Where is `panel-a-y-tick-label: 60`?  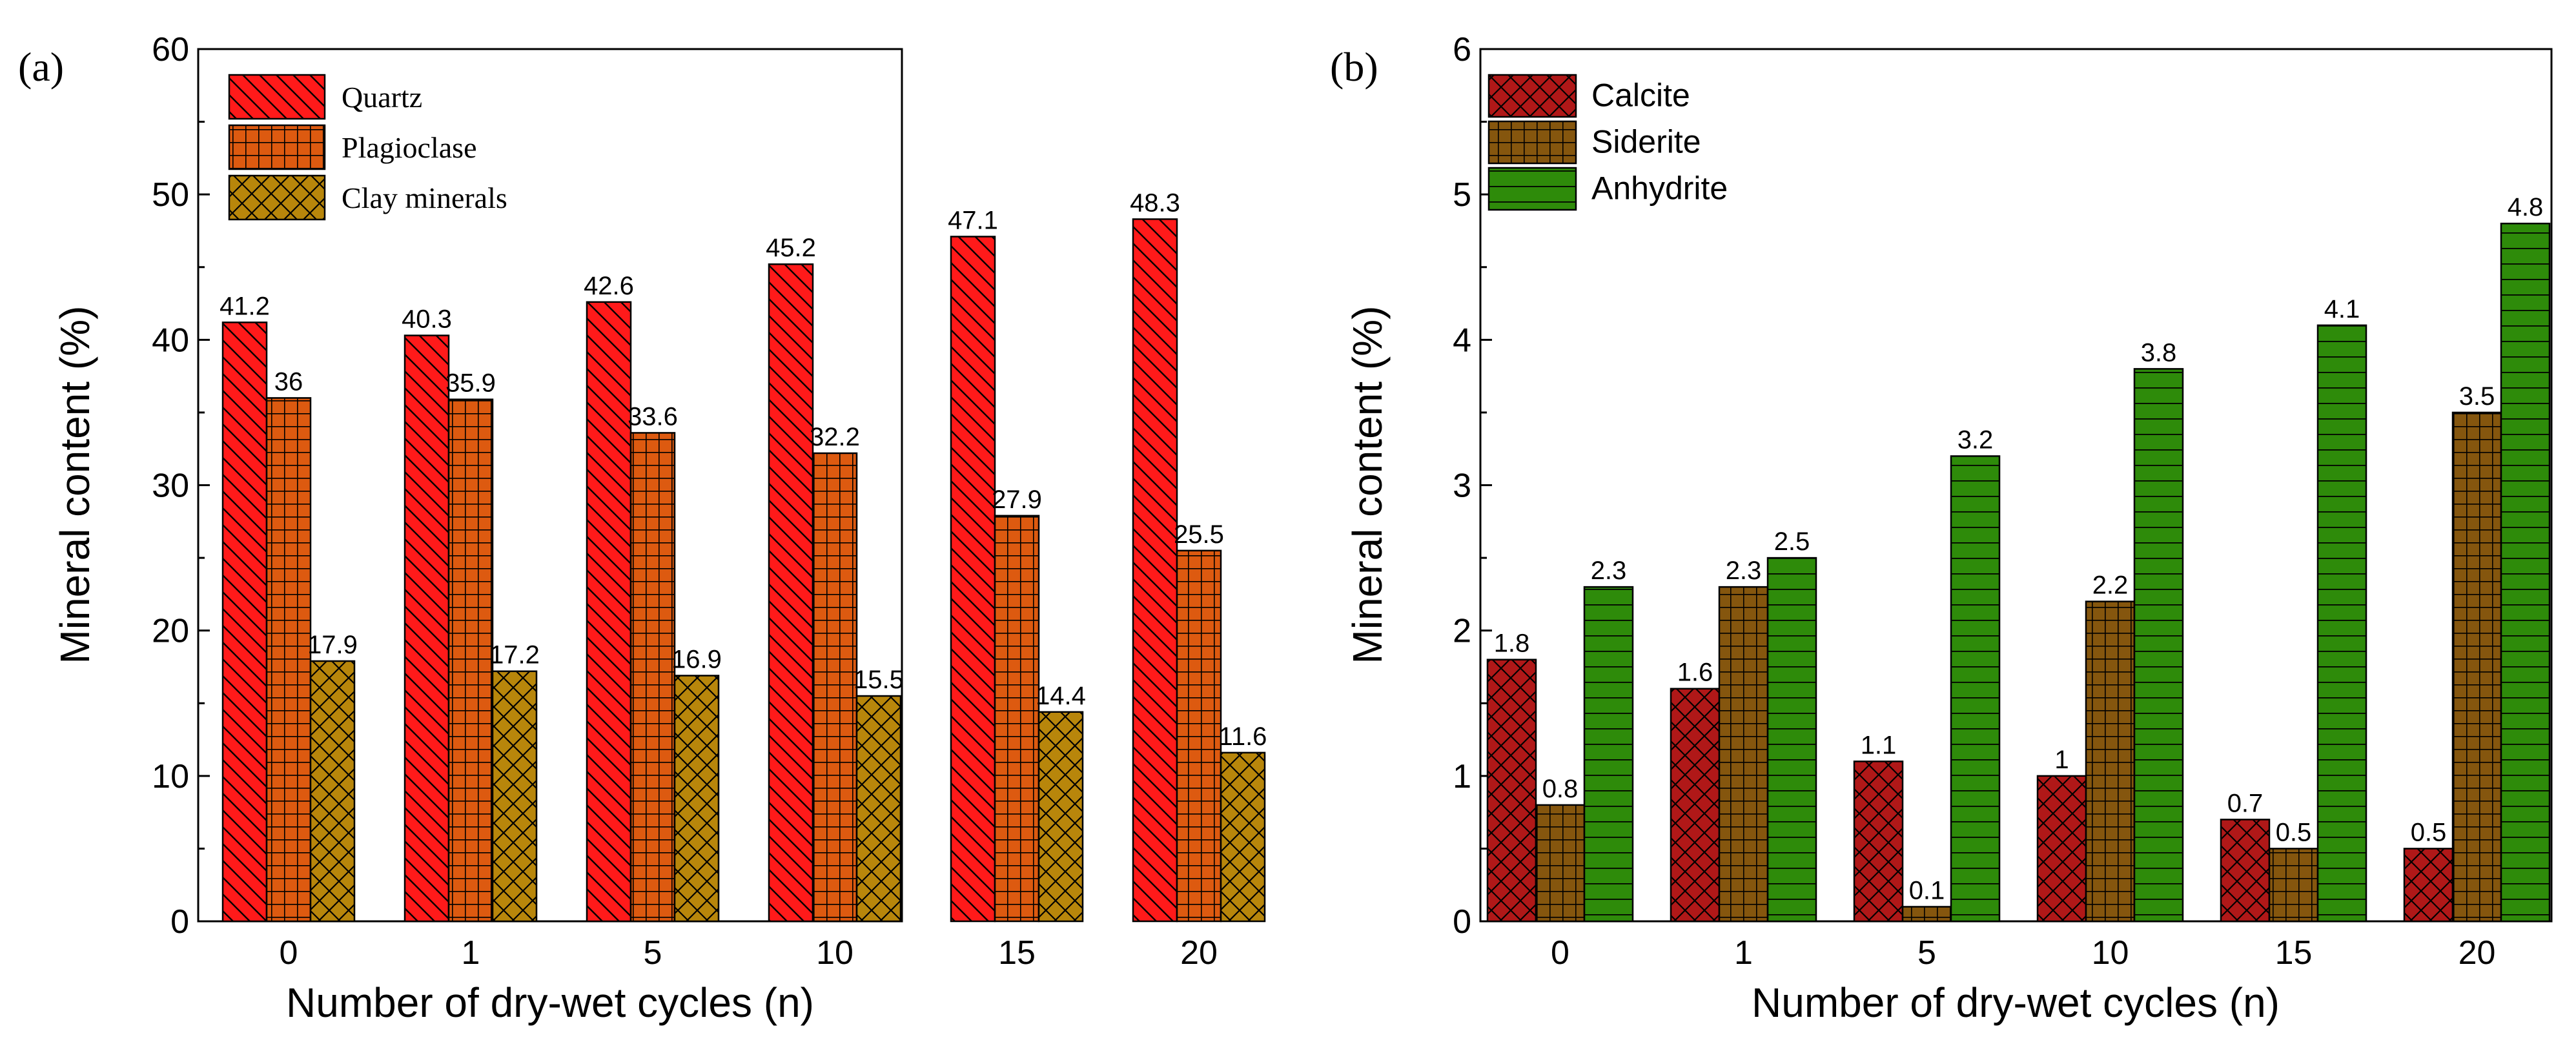 panel-a-y-tick-label: 60 is located at coordinates (171, 49).